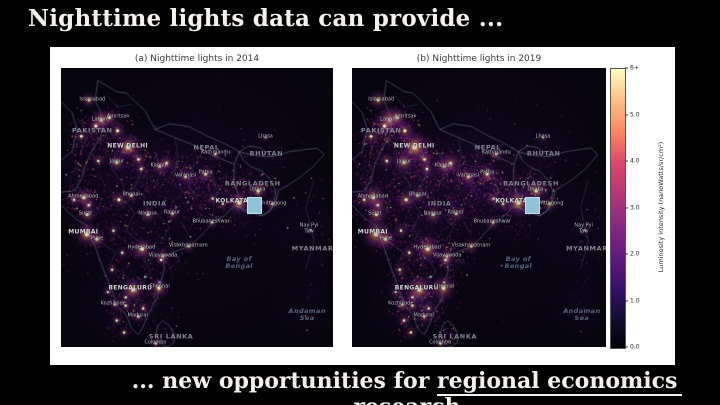 The image size is (720, 405). What do you see at coordinates (272, 202) in the screenshot?
I see `map-label: Chittagong` at bounding box center [272, 202].